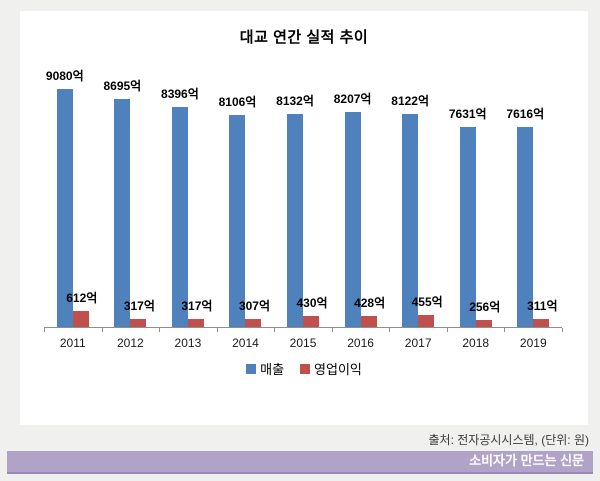 This screenshot has height=481, width=600. Describe the element at coordinates (72, 343) in the screenshot. I see `x-tick-label: 2011` at that location.